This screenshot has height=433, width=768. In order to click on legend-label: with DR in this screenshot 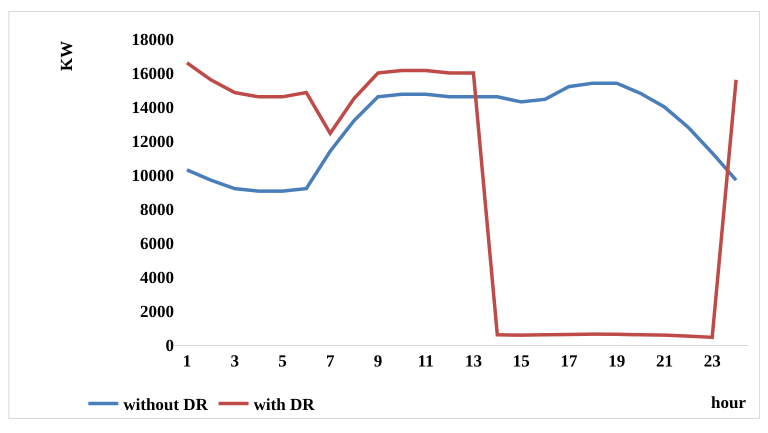, I will do `click(285, 404)`.